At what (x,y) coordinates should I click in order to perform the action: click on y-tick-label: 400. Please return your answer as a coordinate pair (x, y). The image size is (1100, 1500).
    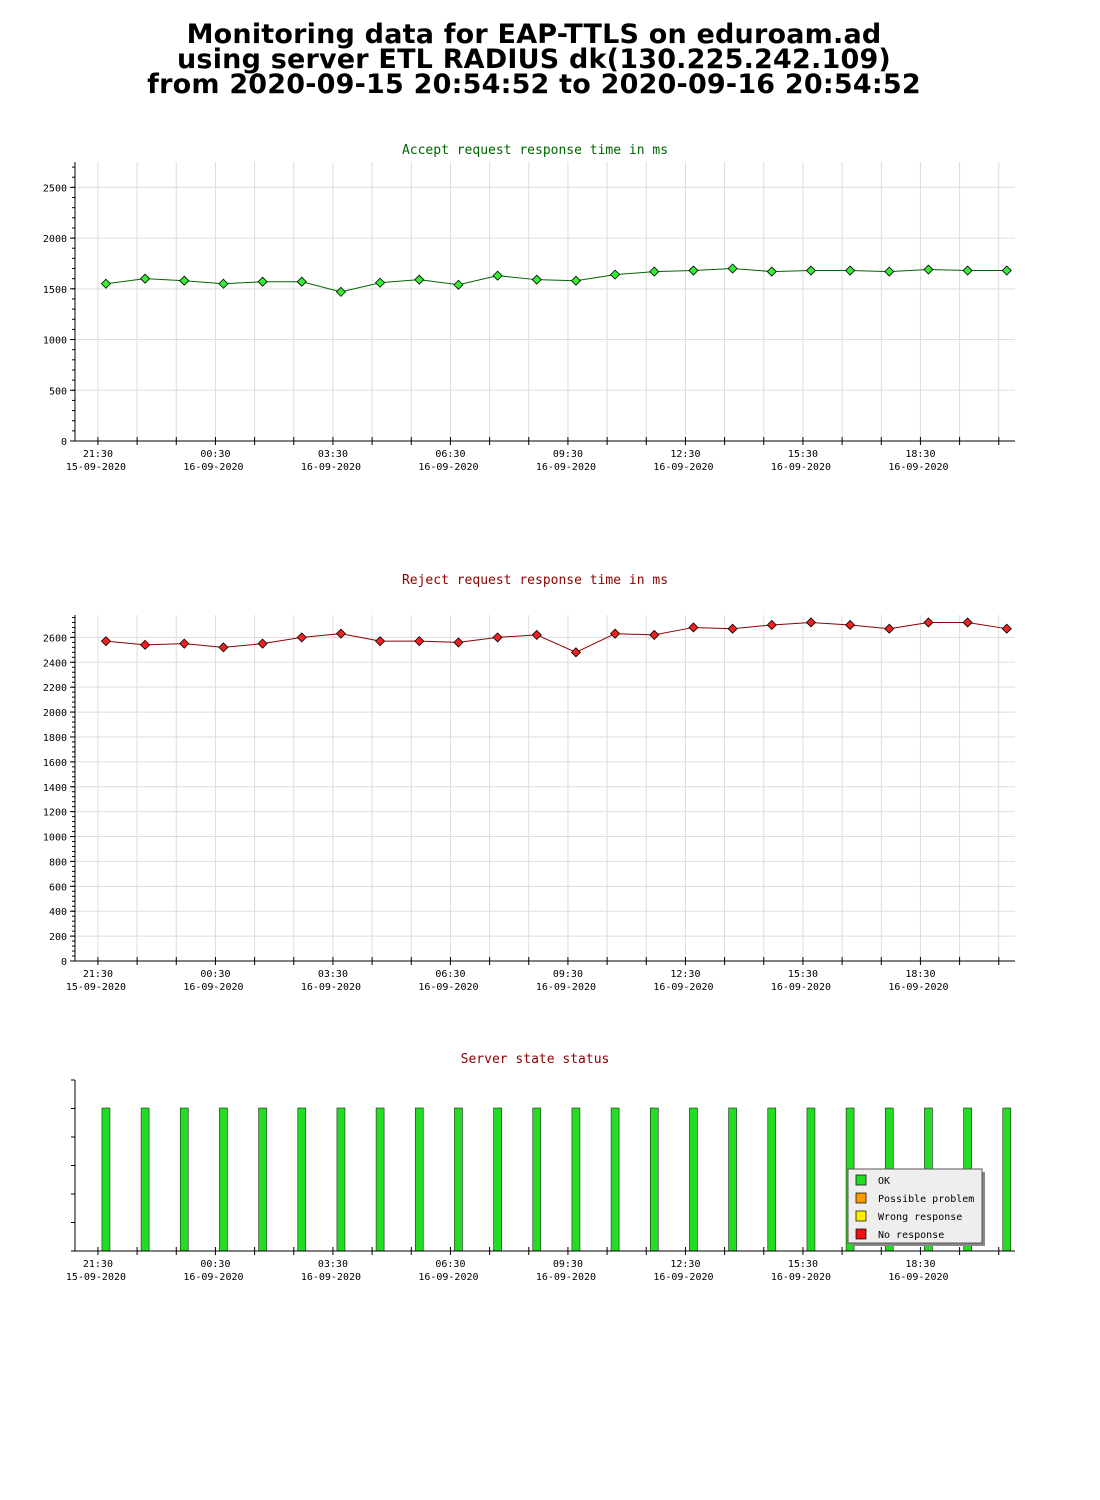
    Looking at the image, I should click on (58, 912).